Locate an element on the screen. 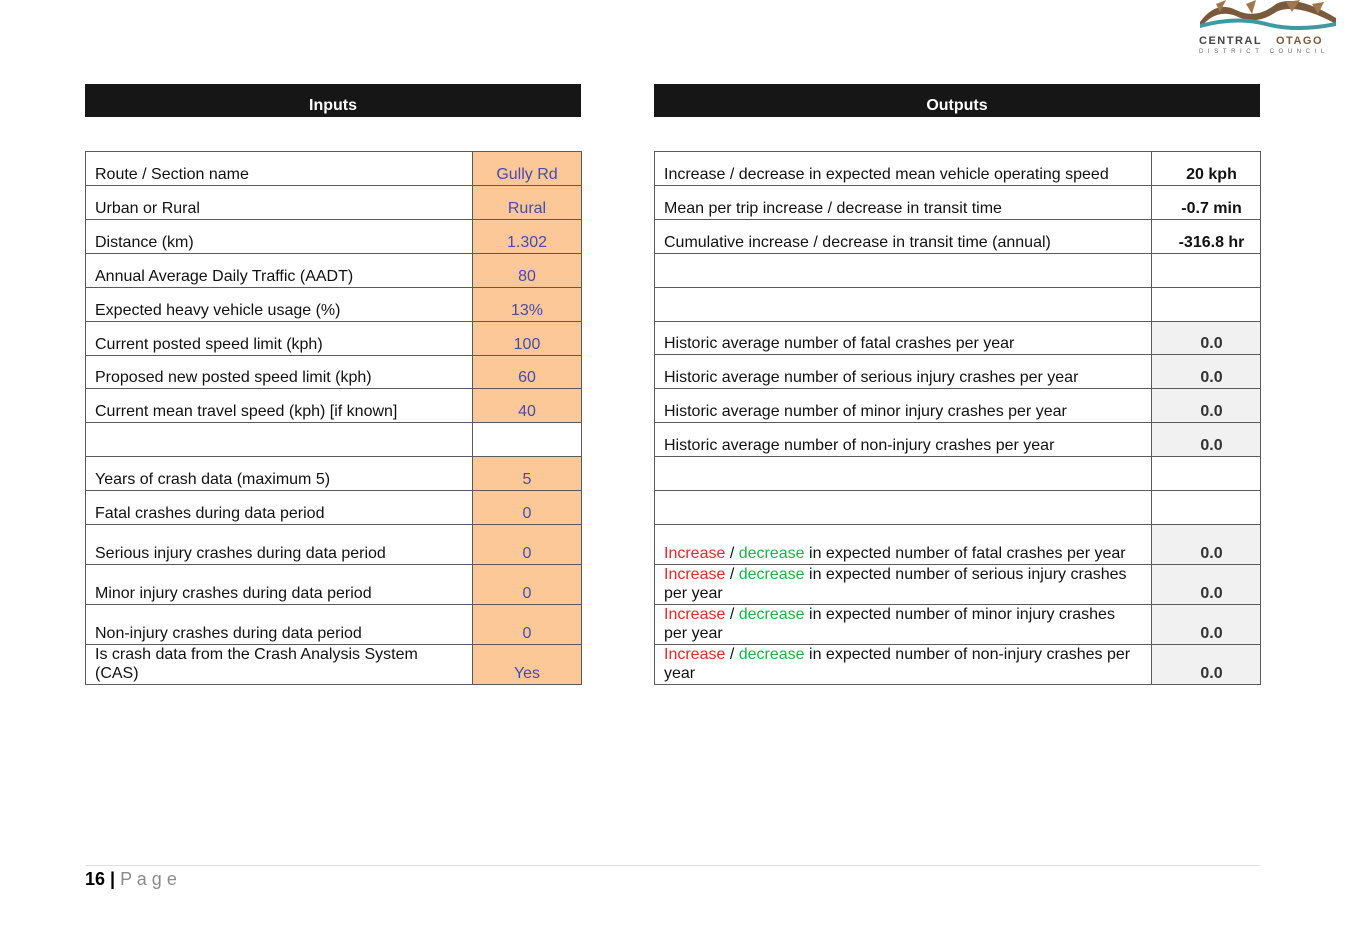  input-value-text: 1.302 is located at coordinates (527, 242).